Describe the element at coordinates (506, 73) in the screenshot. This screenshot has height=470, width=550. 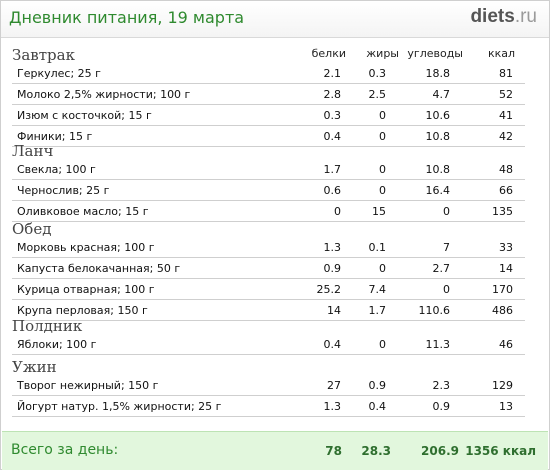
I see `food-kcal: 81` at that location.